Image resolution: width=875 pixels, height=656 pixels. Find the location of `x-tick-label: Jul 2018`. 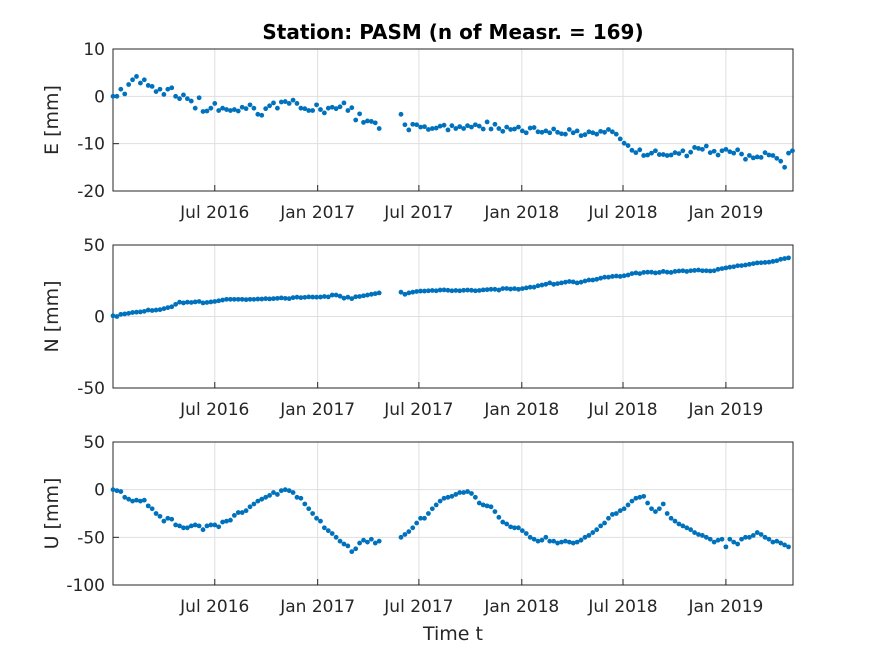

x-tick-label: Jul 2018 is located at coordinates (622, 213).